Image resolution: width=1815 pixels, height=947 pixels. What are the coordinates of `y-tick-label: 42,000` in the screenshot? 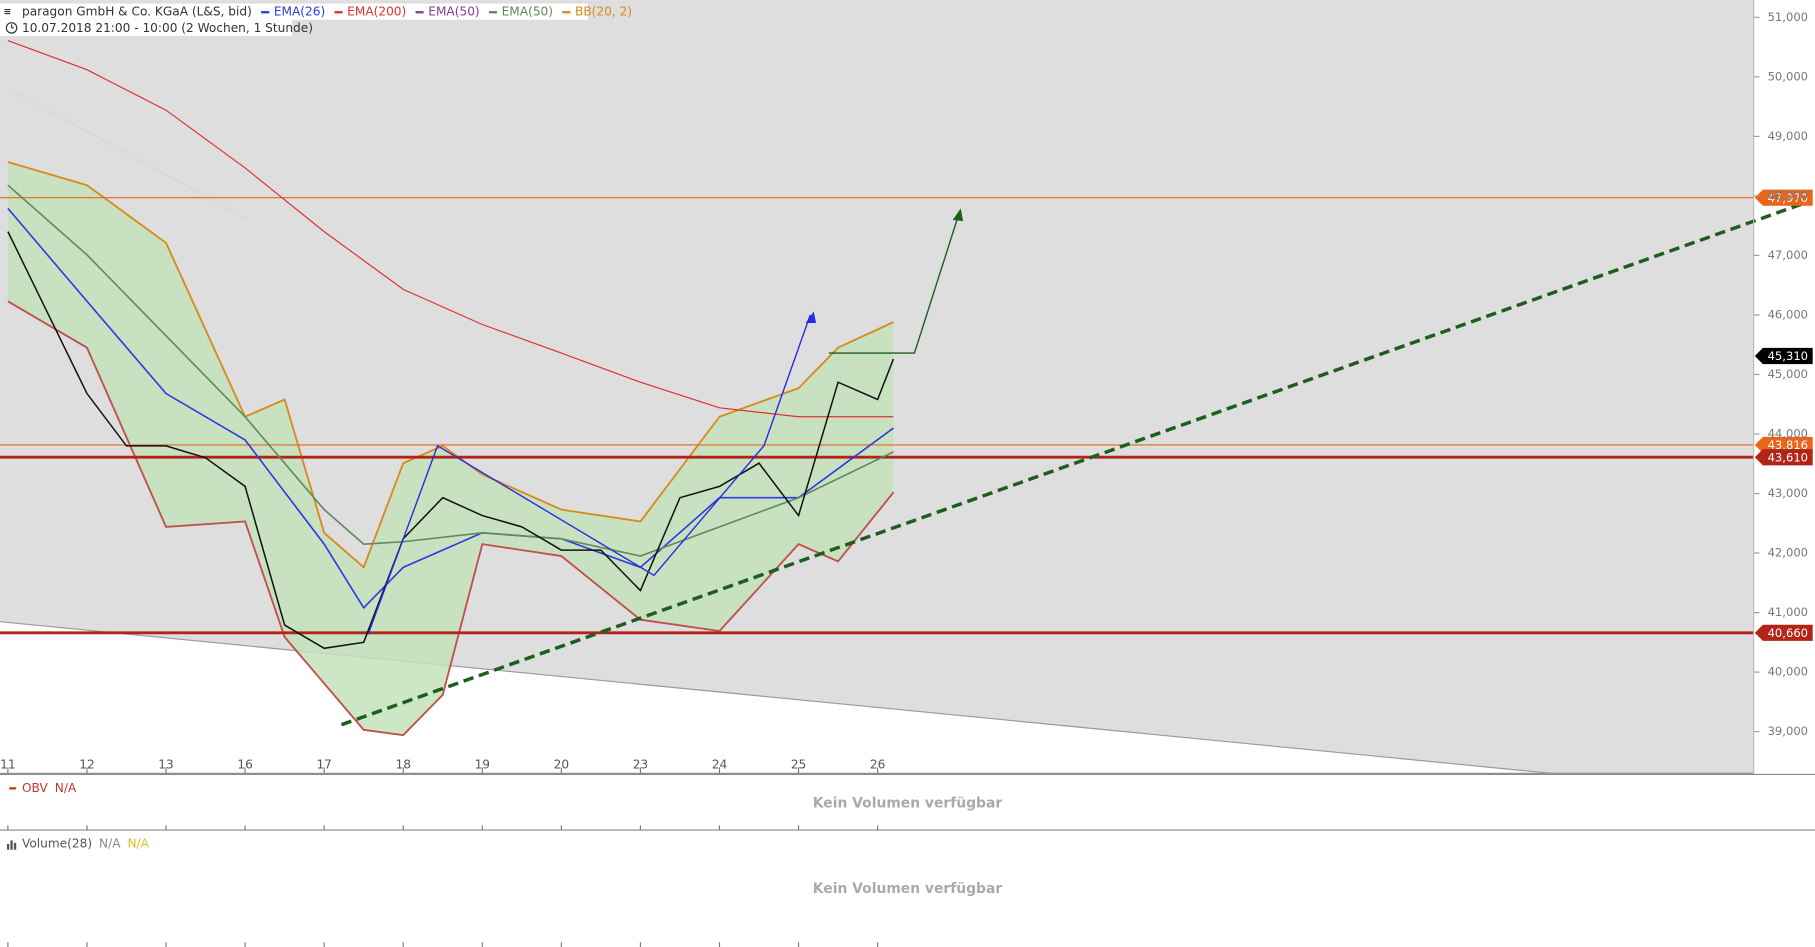 It's located at (1788, 553).